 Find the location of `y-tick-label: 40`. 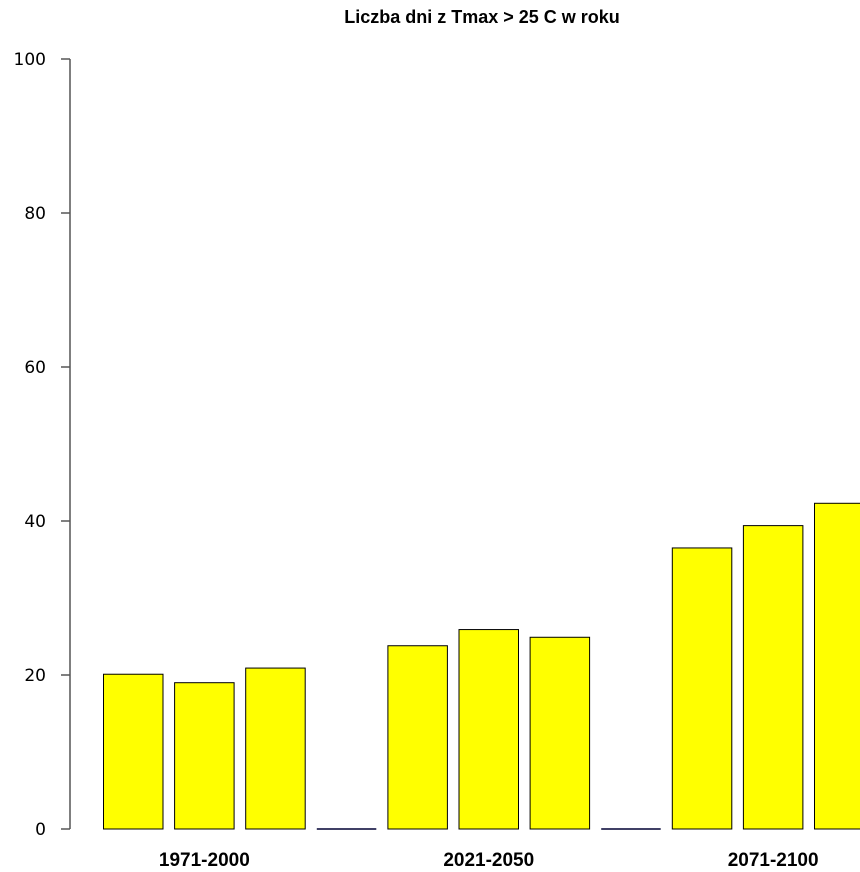

y-tick-label: 40 is located at coordinates (35, 522).